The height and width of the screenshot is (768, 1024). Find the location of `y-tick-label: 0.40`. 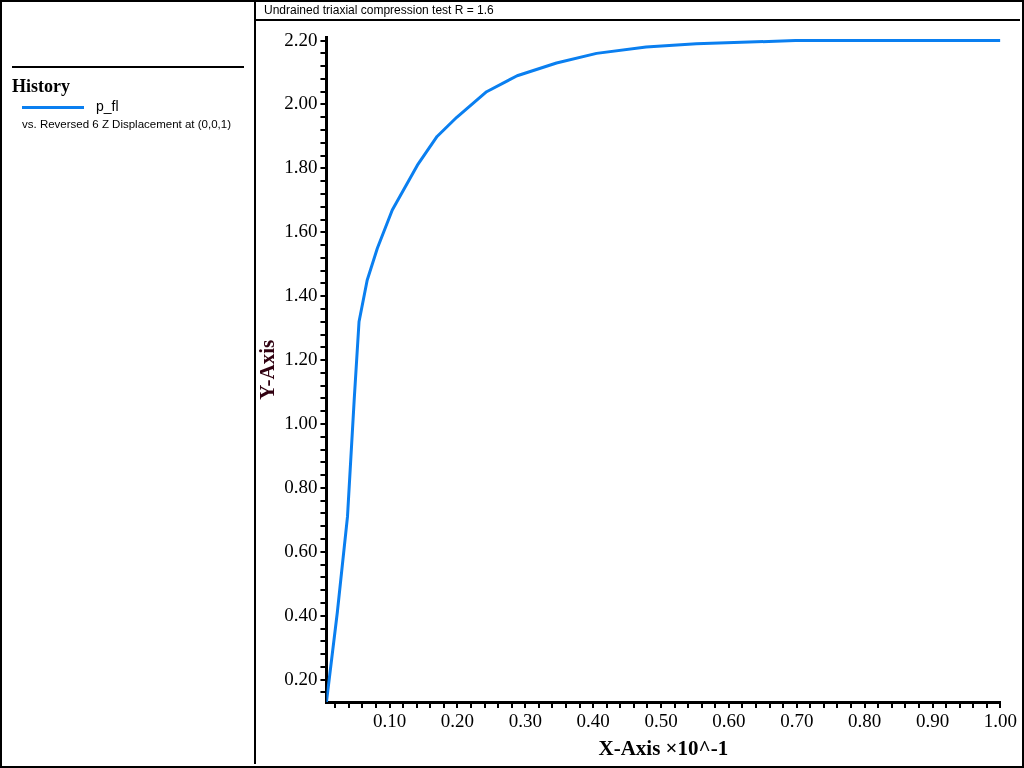

y-tick-label: 0.40 is located at coordinates (301, 614).